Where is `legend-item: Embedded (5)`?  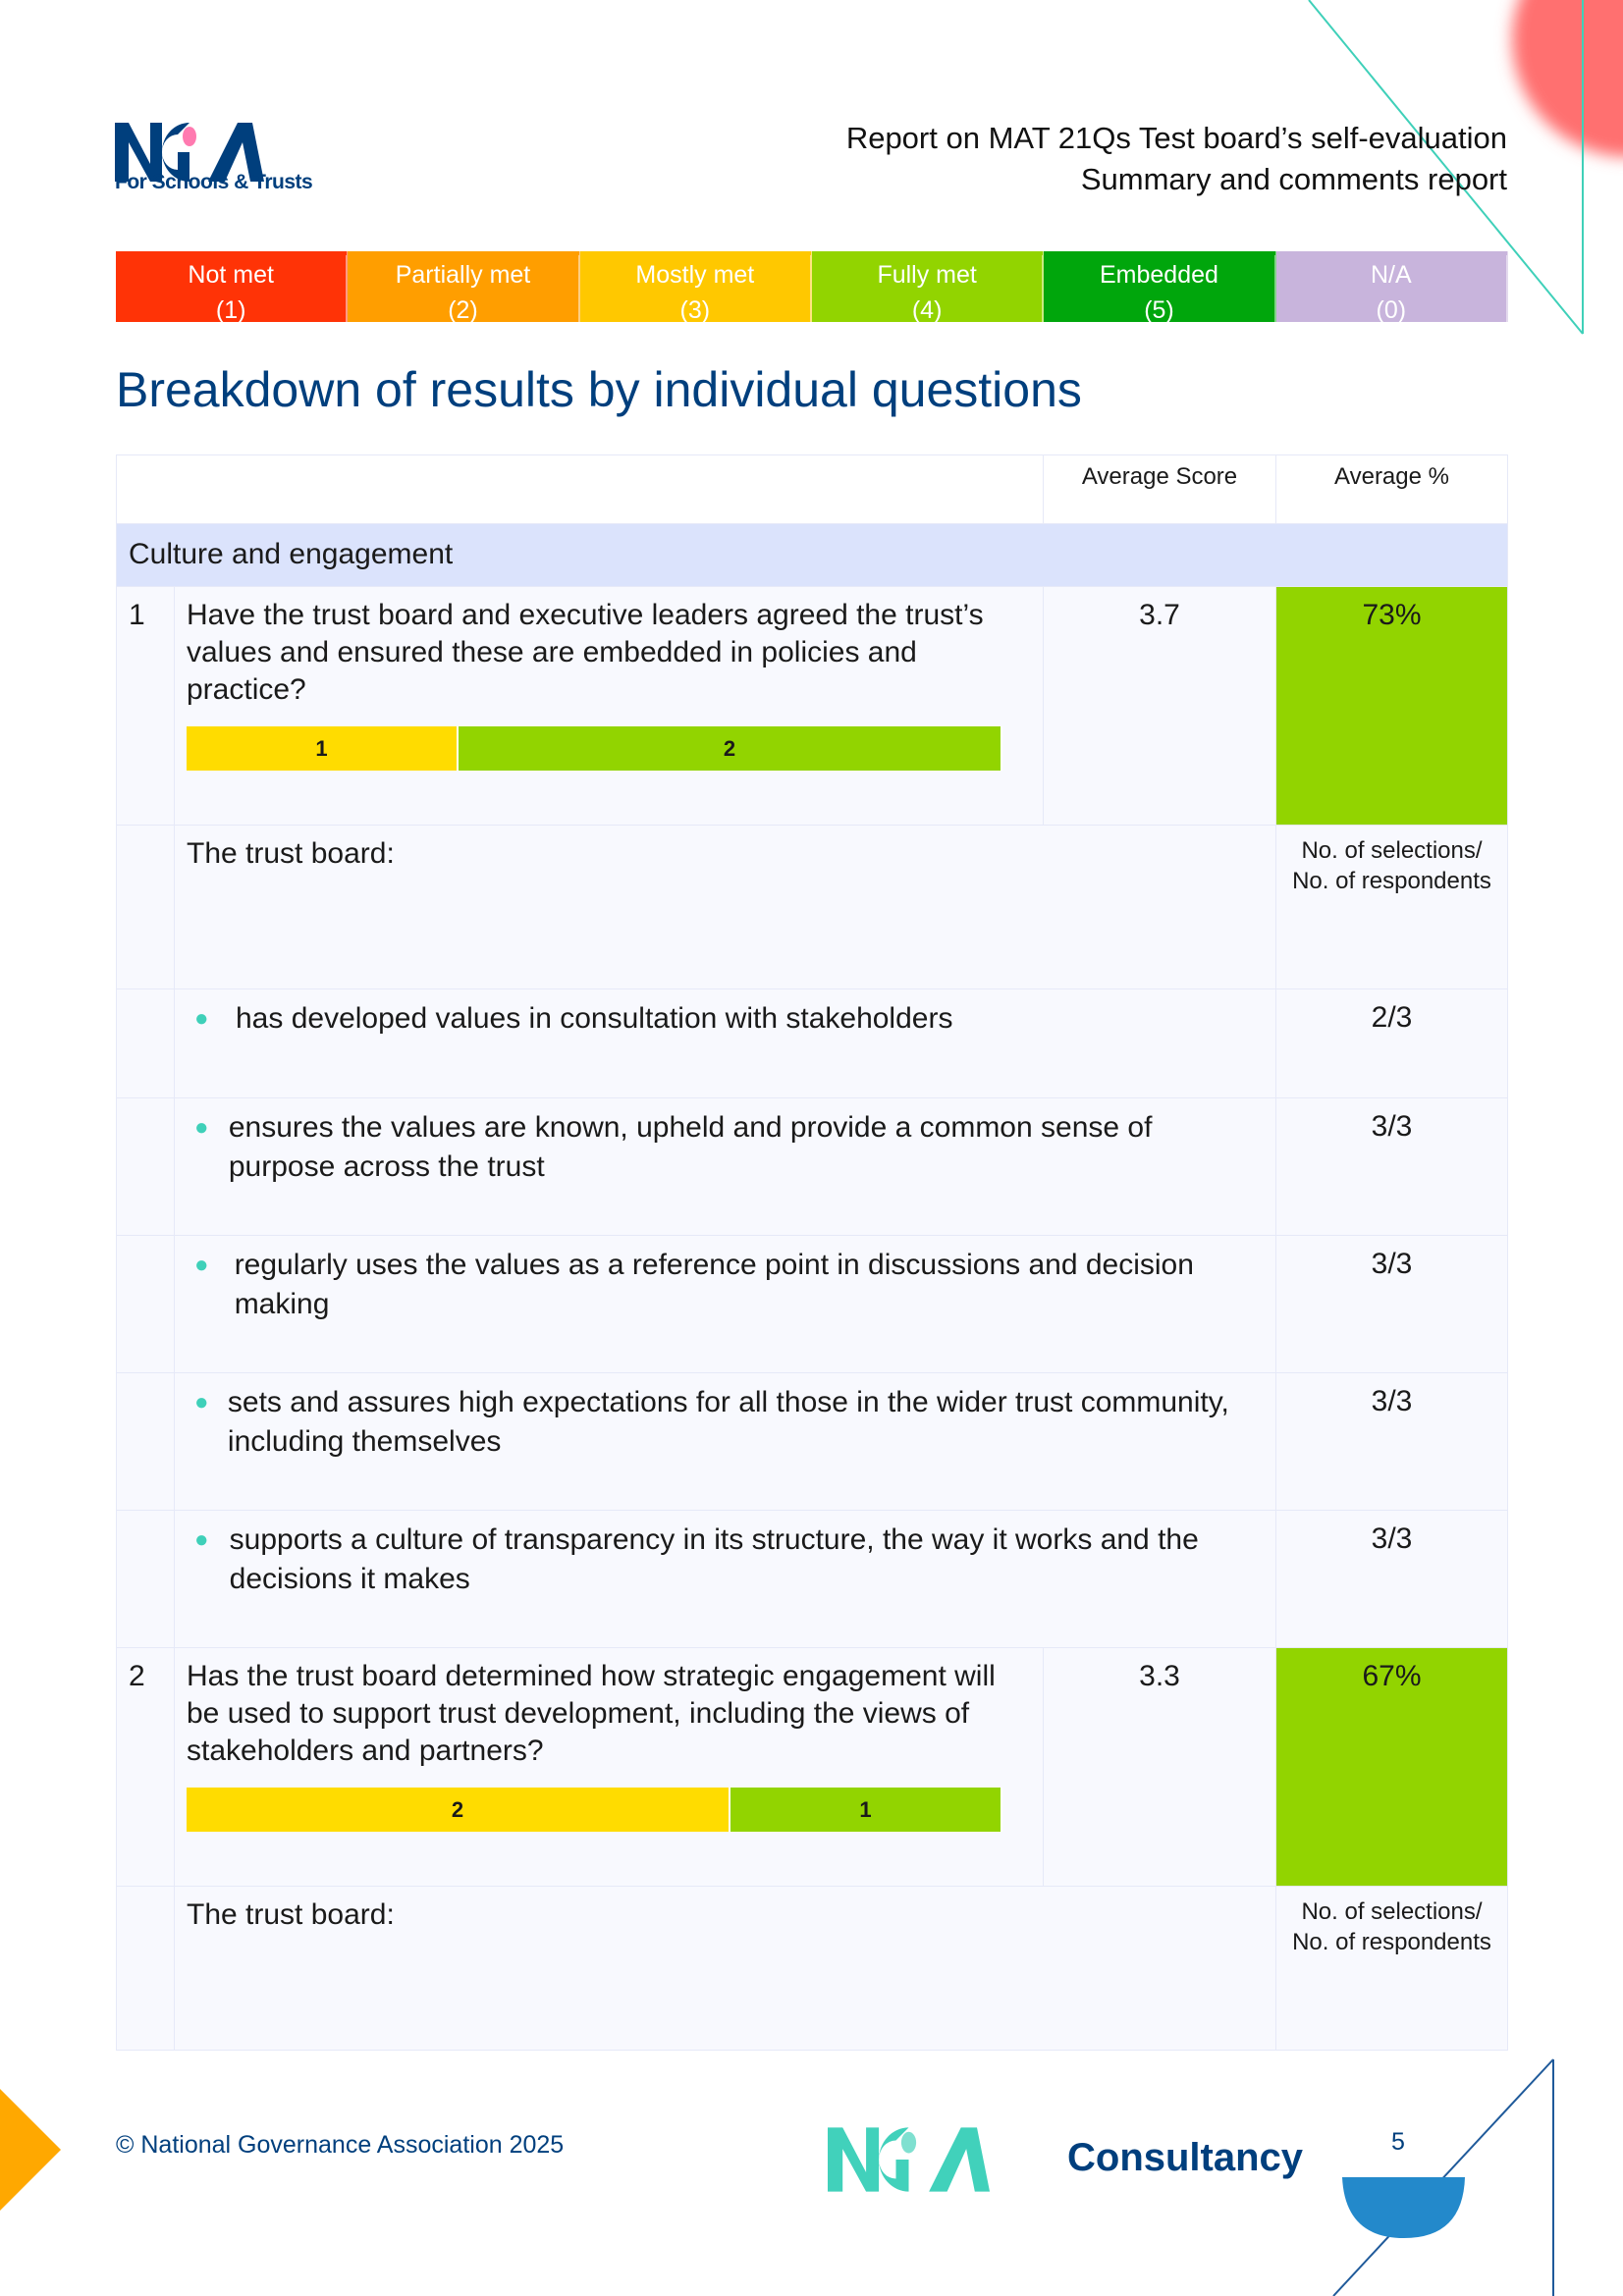
legend-item: Embedded (5) is located at coordinates (1160, 289).